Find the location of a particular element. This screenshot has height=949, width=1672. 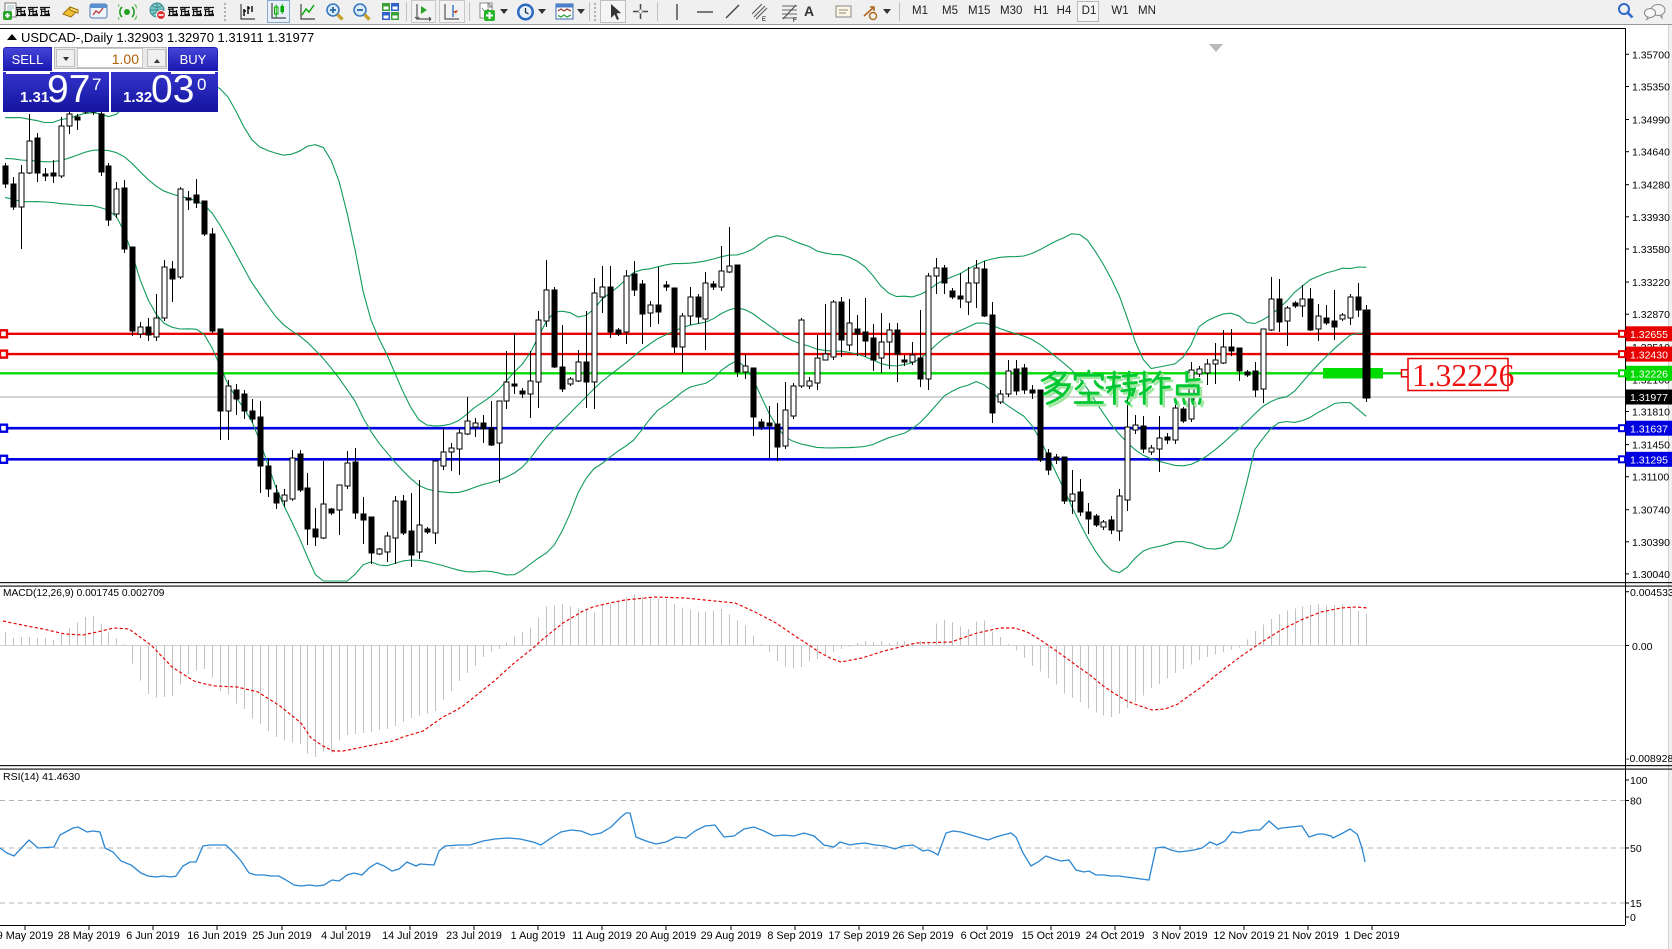

svg-text: 100 is located at coordinates (1639, 781).